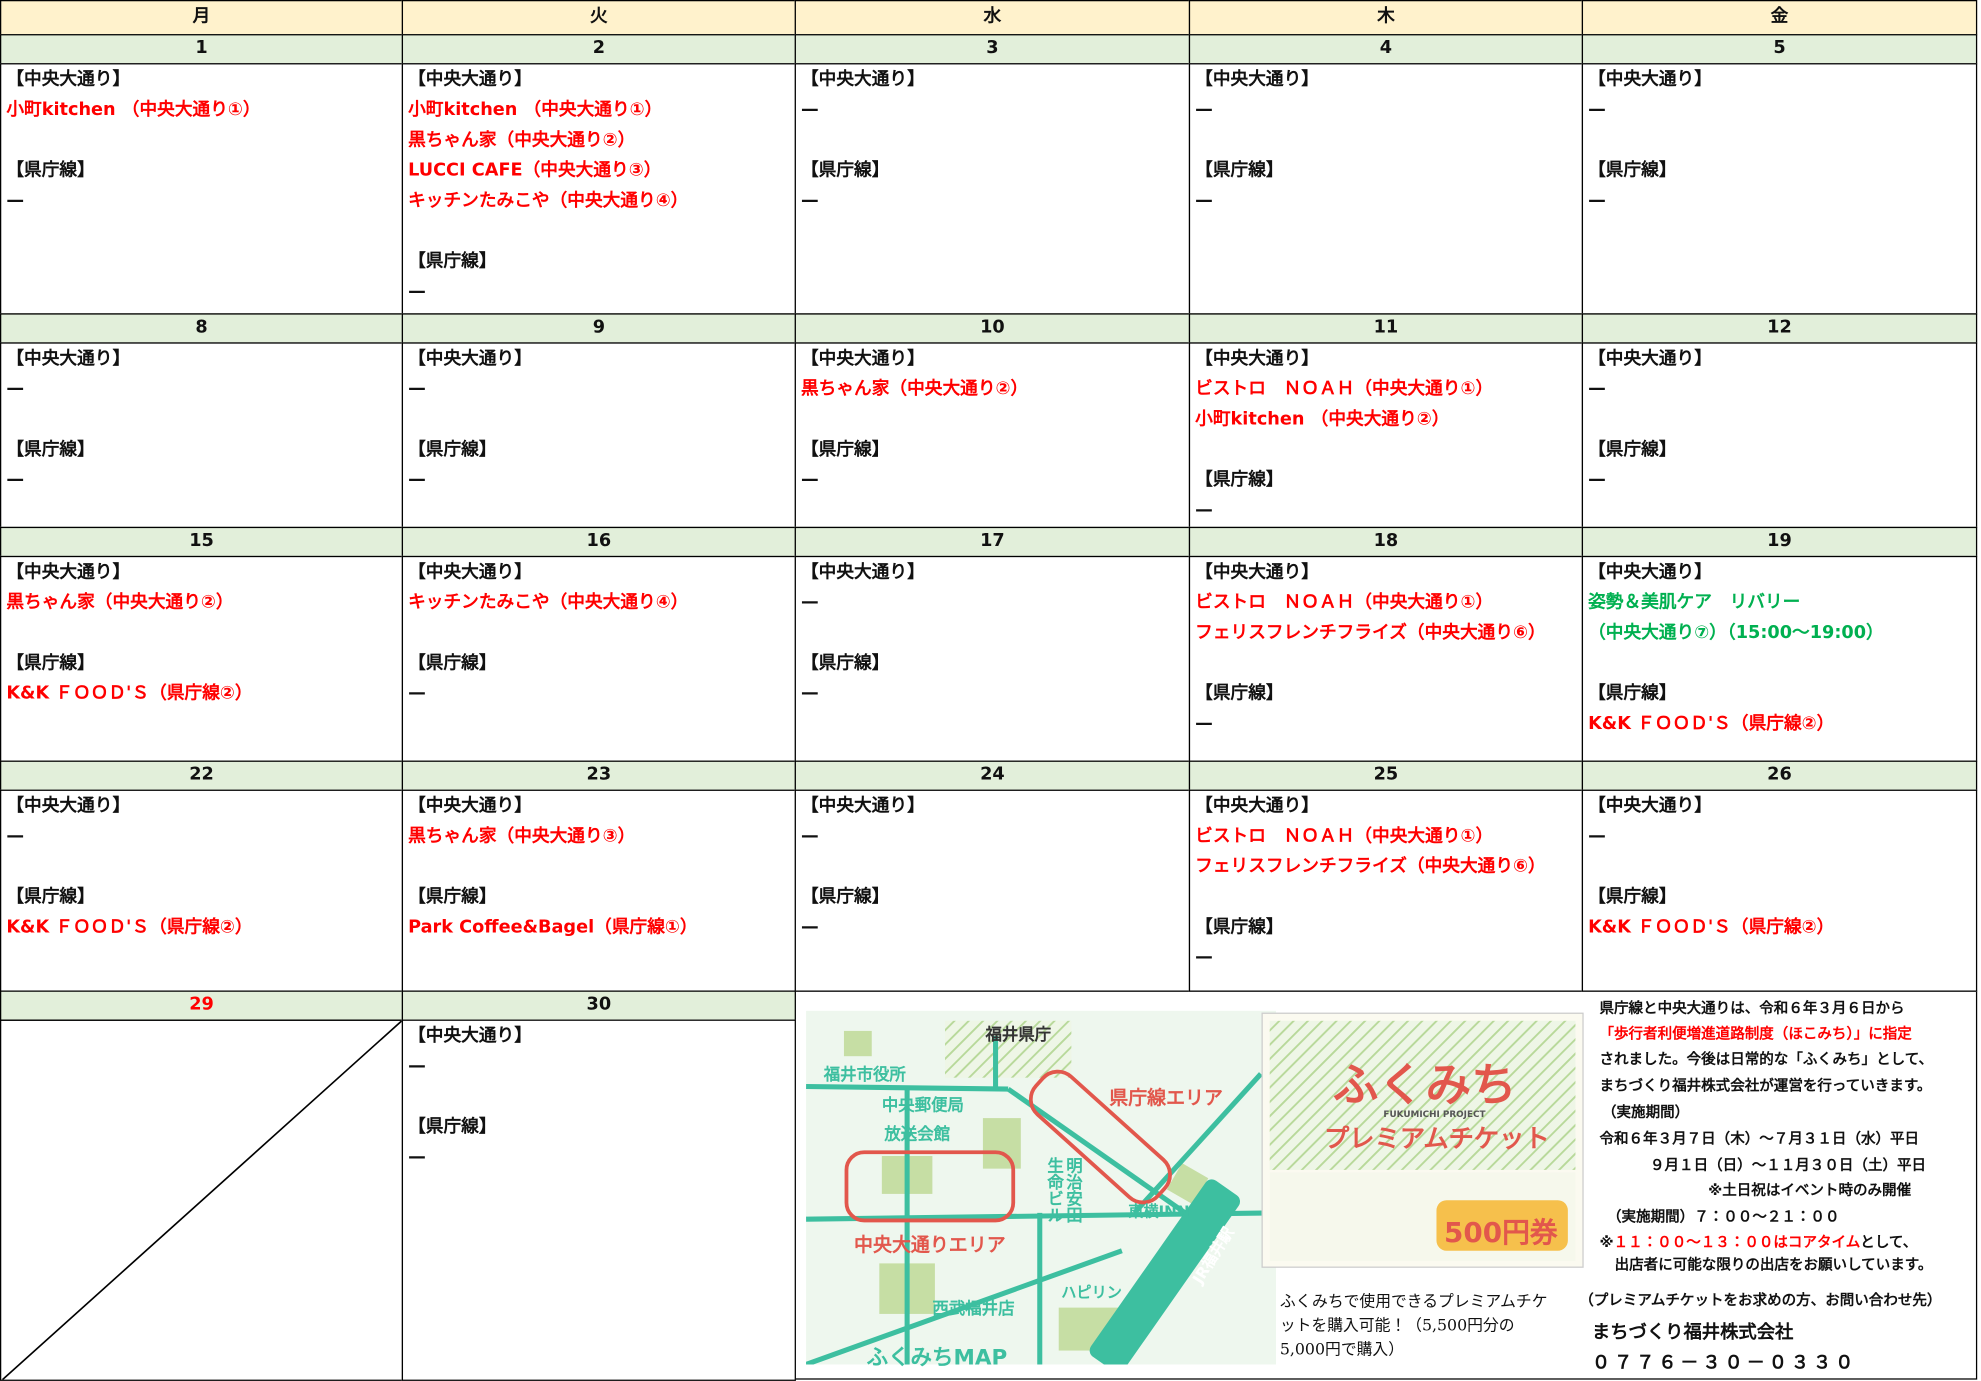  Describe the element at coordinates (202, 775) in the screenshot. I see `date: 22` at that location.